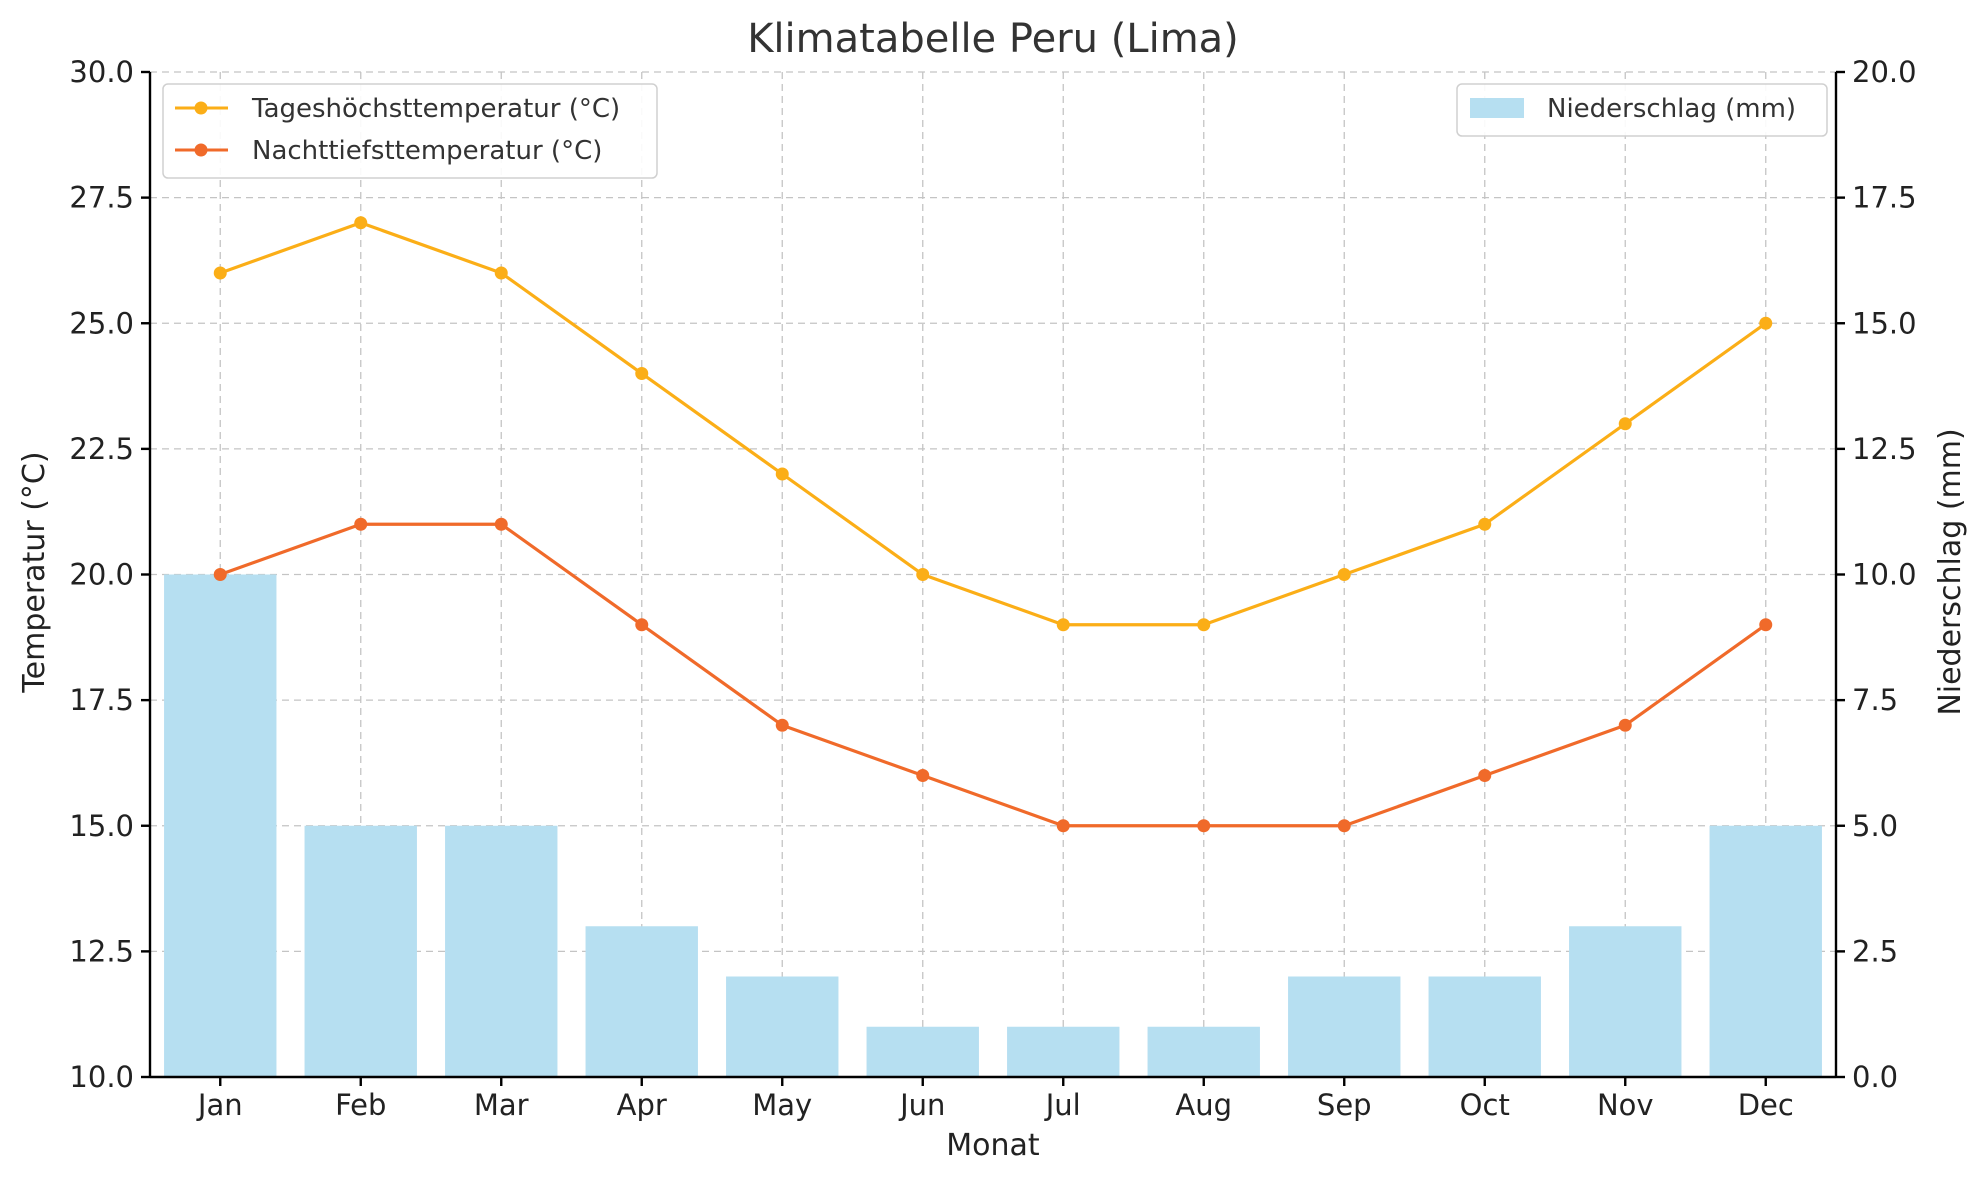 The image size is (1980, 1180). I want to click on y-left-tick-label: 25.0, so click(101, 323).